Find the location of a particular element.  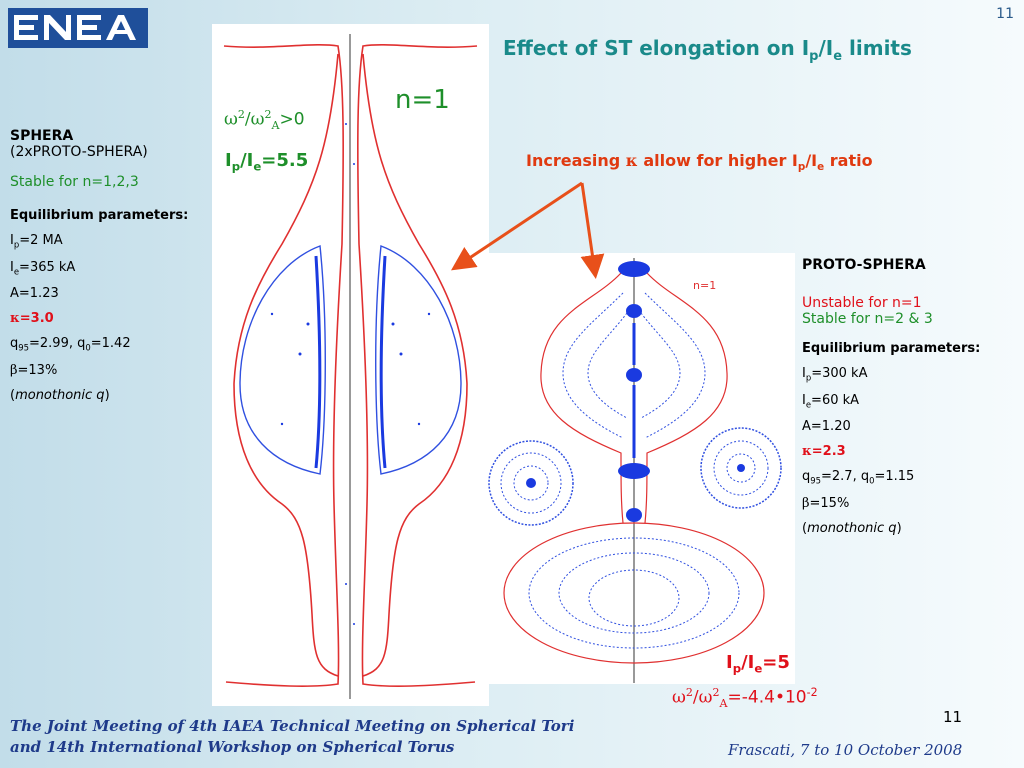

proto-sphera-params-heading: Equilibrium parameters: is located at coordinates (891, 348).